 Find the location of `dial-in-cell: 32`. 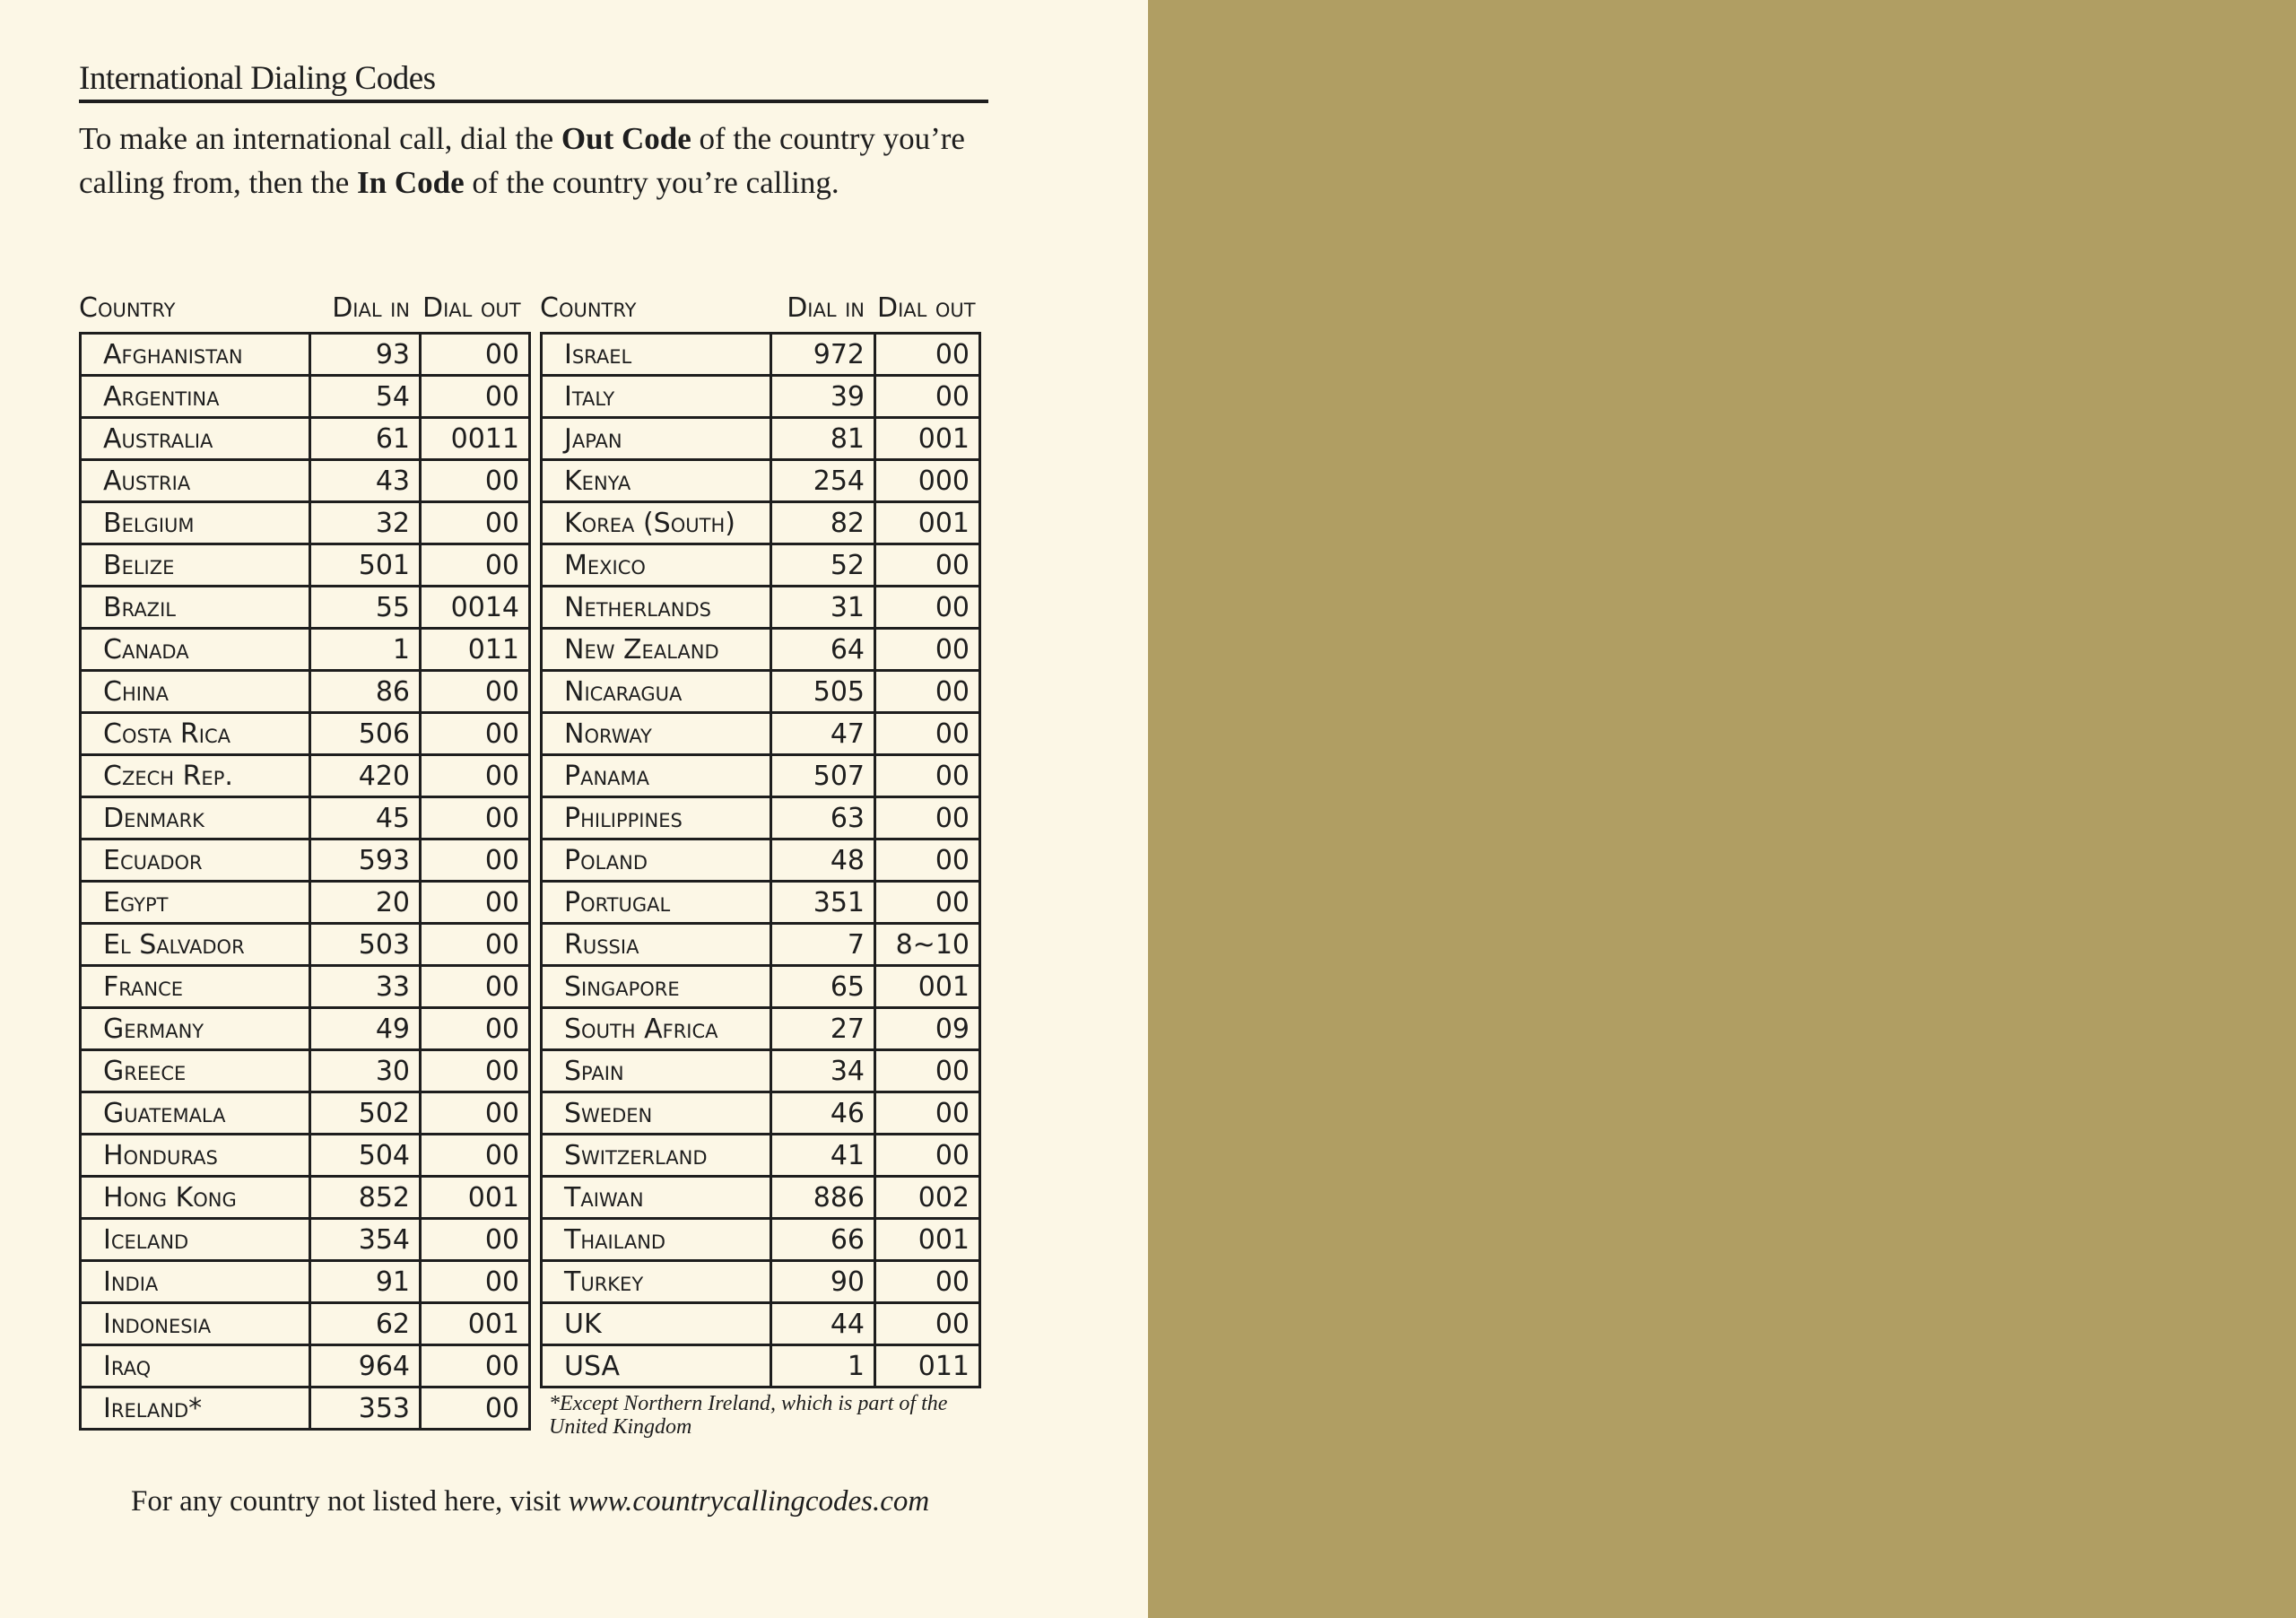

dial-in-cell: 32 is located at coordinates (366, 523).